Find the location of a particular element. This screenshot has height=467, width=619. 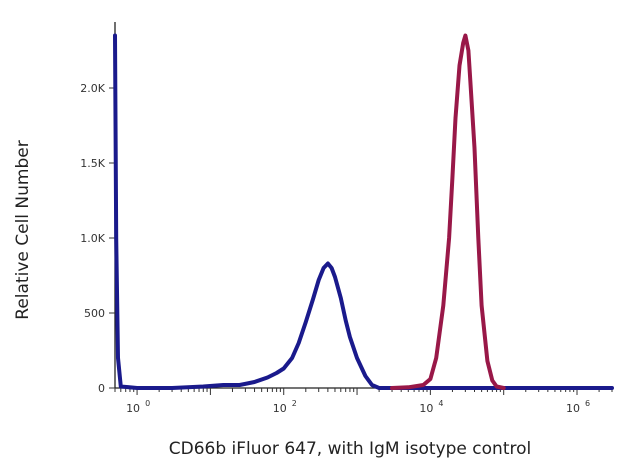

y-tick-label: 0 is located at coordinates (101, 388).